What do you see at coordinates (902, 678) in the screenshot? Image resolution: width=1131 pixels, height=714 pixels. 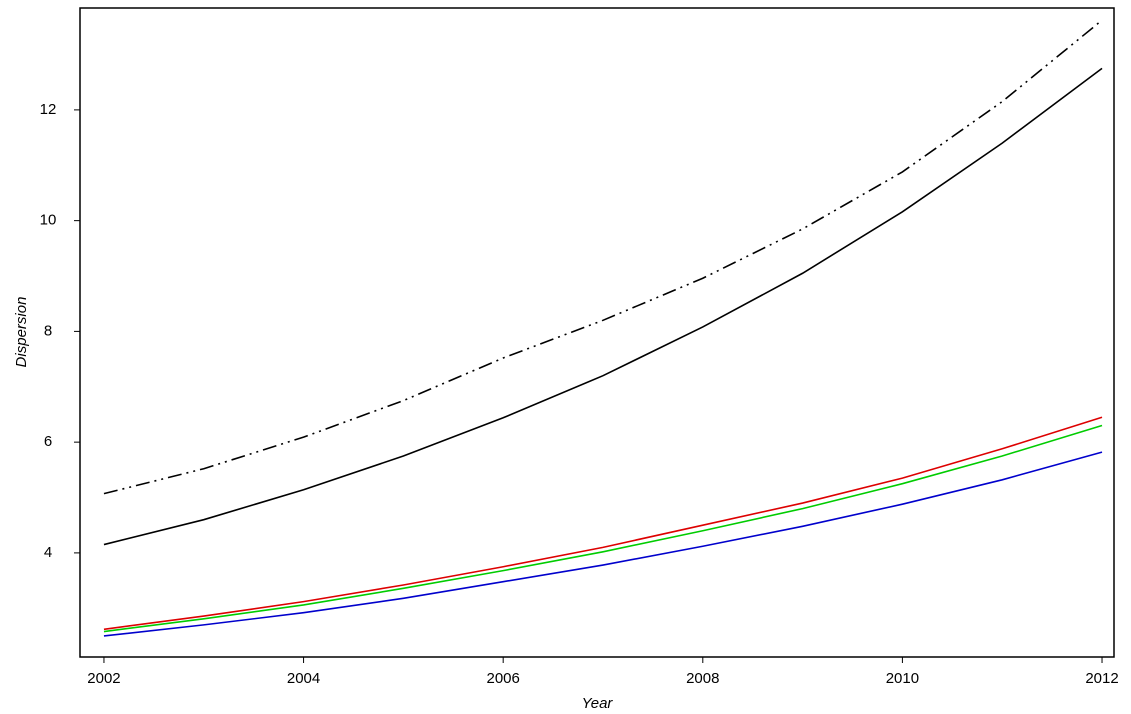 I see `x-tick-label: 2010` at bounding box center [902, 678].